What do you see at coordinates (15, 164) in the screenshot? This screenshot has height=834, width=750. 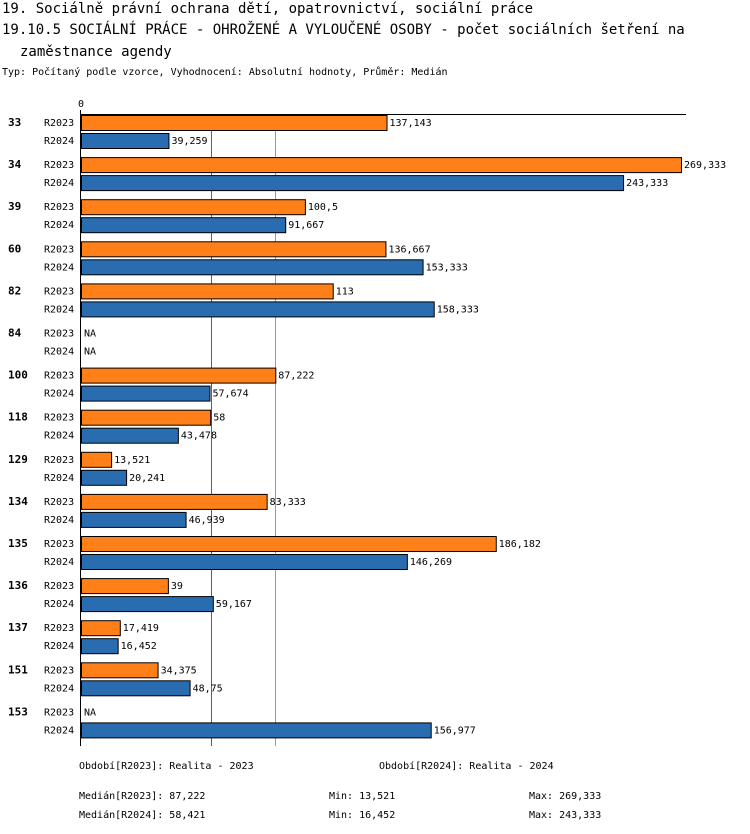 I see `category-label-34: 34` at bounding box center [15, 164].